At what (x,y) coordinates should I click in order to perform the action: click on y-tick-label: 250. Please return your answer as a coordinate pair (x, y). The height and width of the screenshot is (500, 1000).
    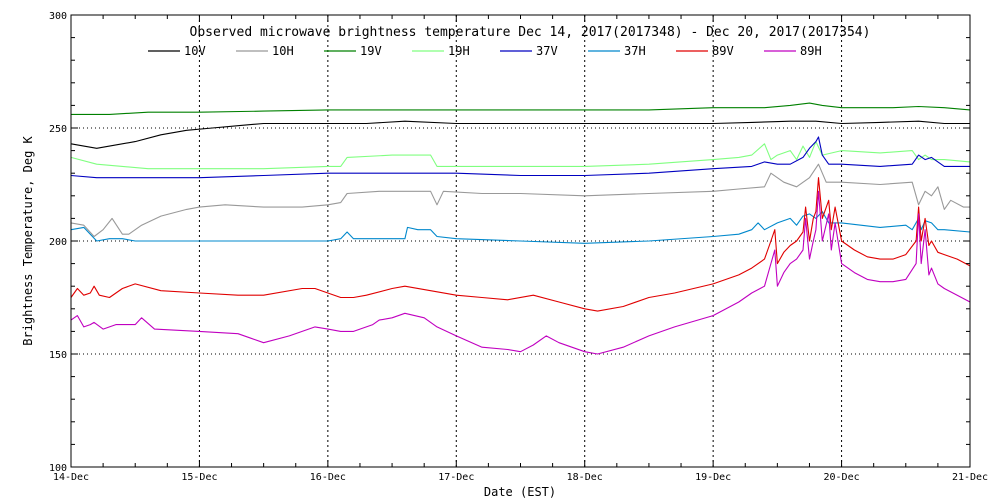
    Looking at the image, I should click on (58, 129).